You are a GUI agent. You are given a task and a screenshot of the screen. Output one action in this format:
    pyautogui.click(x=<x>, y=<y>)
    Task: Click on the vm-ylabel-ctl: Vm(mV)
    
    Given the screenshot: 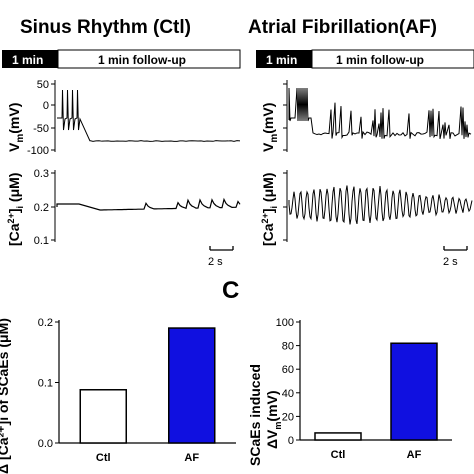 What is the action you would take?
    pyautogui.click(x=16, y=127)
    